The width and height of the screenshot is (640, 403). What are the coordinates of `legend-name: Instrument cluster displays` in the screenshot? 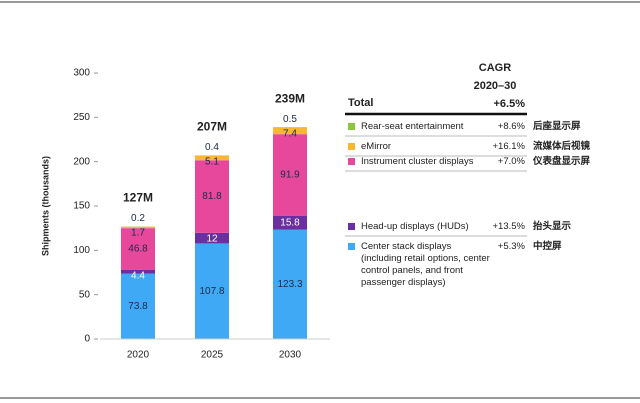 It's located at (417, 161).